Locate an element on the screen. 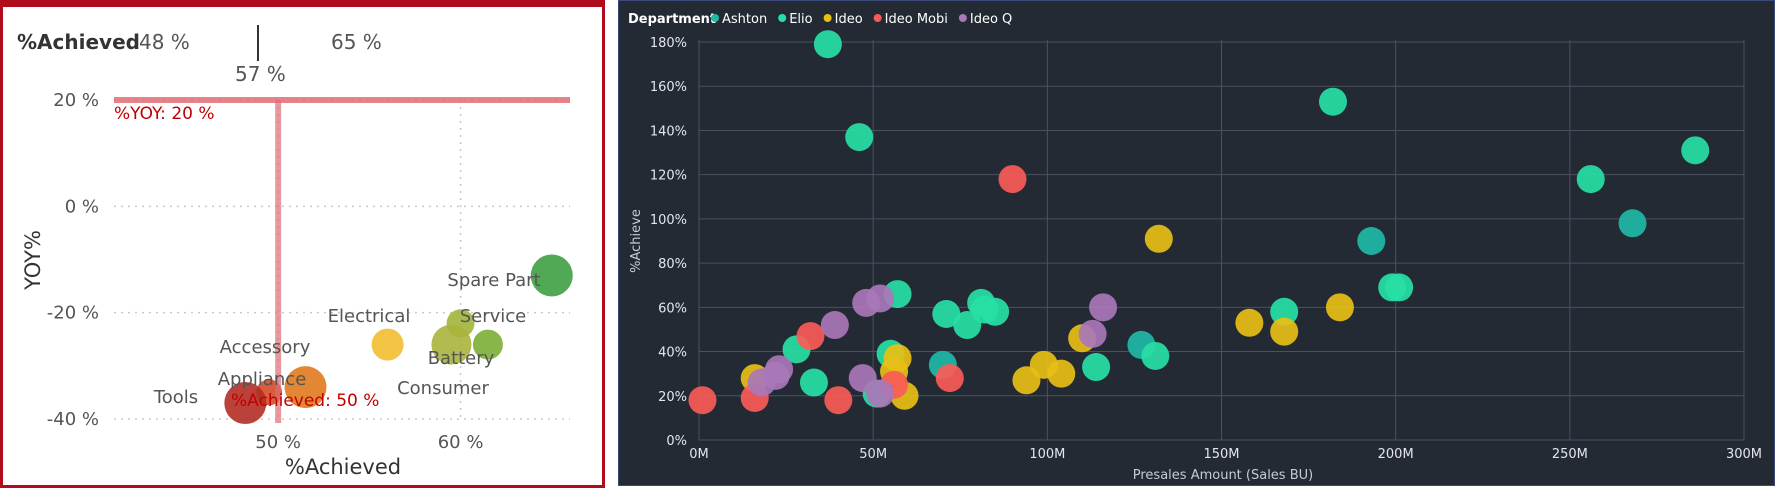 This screenshot has width=1777, height=489. left-y-tick: -40 % is located at coordinates (73, 419).